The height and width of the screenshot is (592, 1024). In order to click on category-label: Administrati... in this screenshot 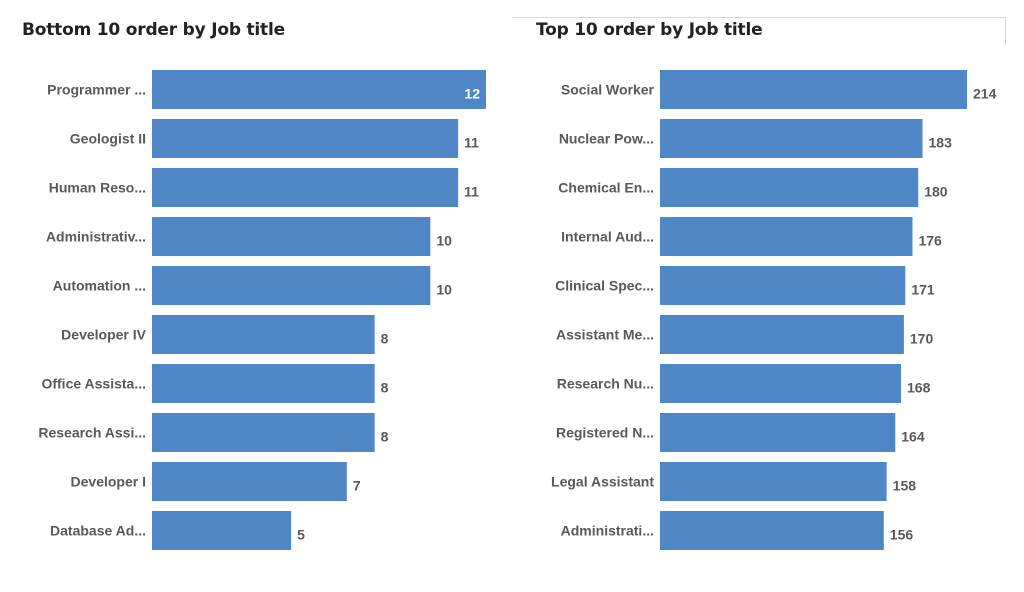, I will do `click(607, 531)`.